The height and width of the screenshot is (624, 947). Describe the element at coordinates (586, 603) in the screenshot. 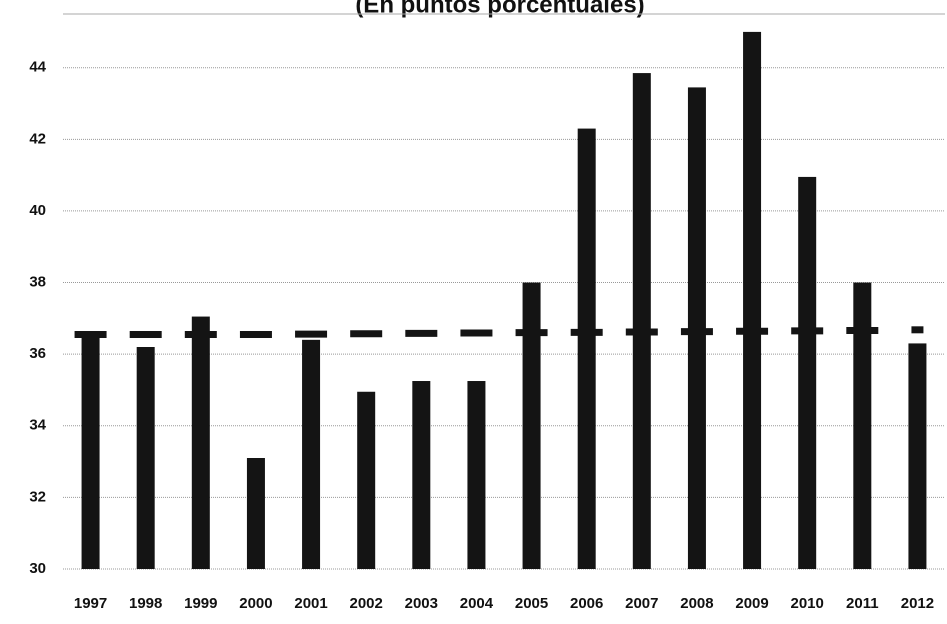

I see `x-tick-label: 2006` at that location.